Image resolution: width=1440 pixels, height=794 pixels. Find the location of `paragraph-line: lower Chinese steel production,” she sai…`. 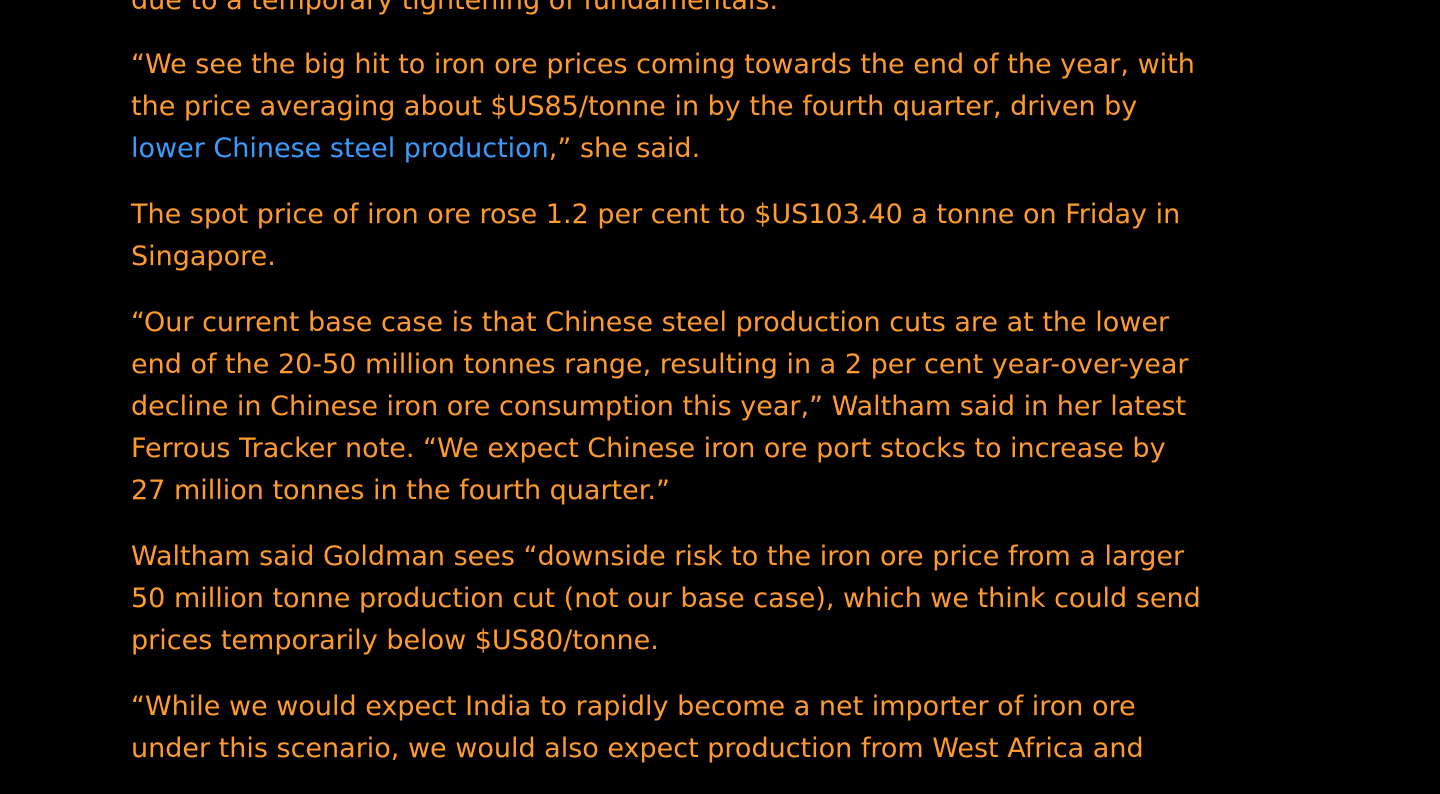

paragraph-line: lower Chinese steel production,” she sai… is located at coordinates (726, 149).